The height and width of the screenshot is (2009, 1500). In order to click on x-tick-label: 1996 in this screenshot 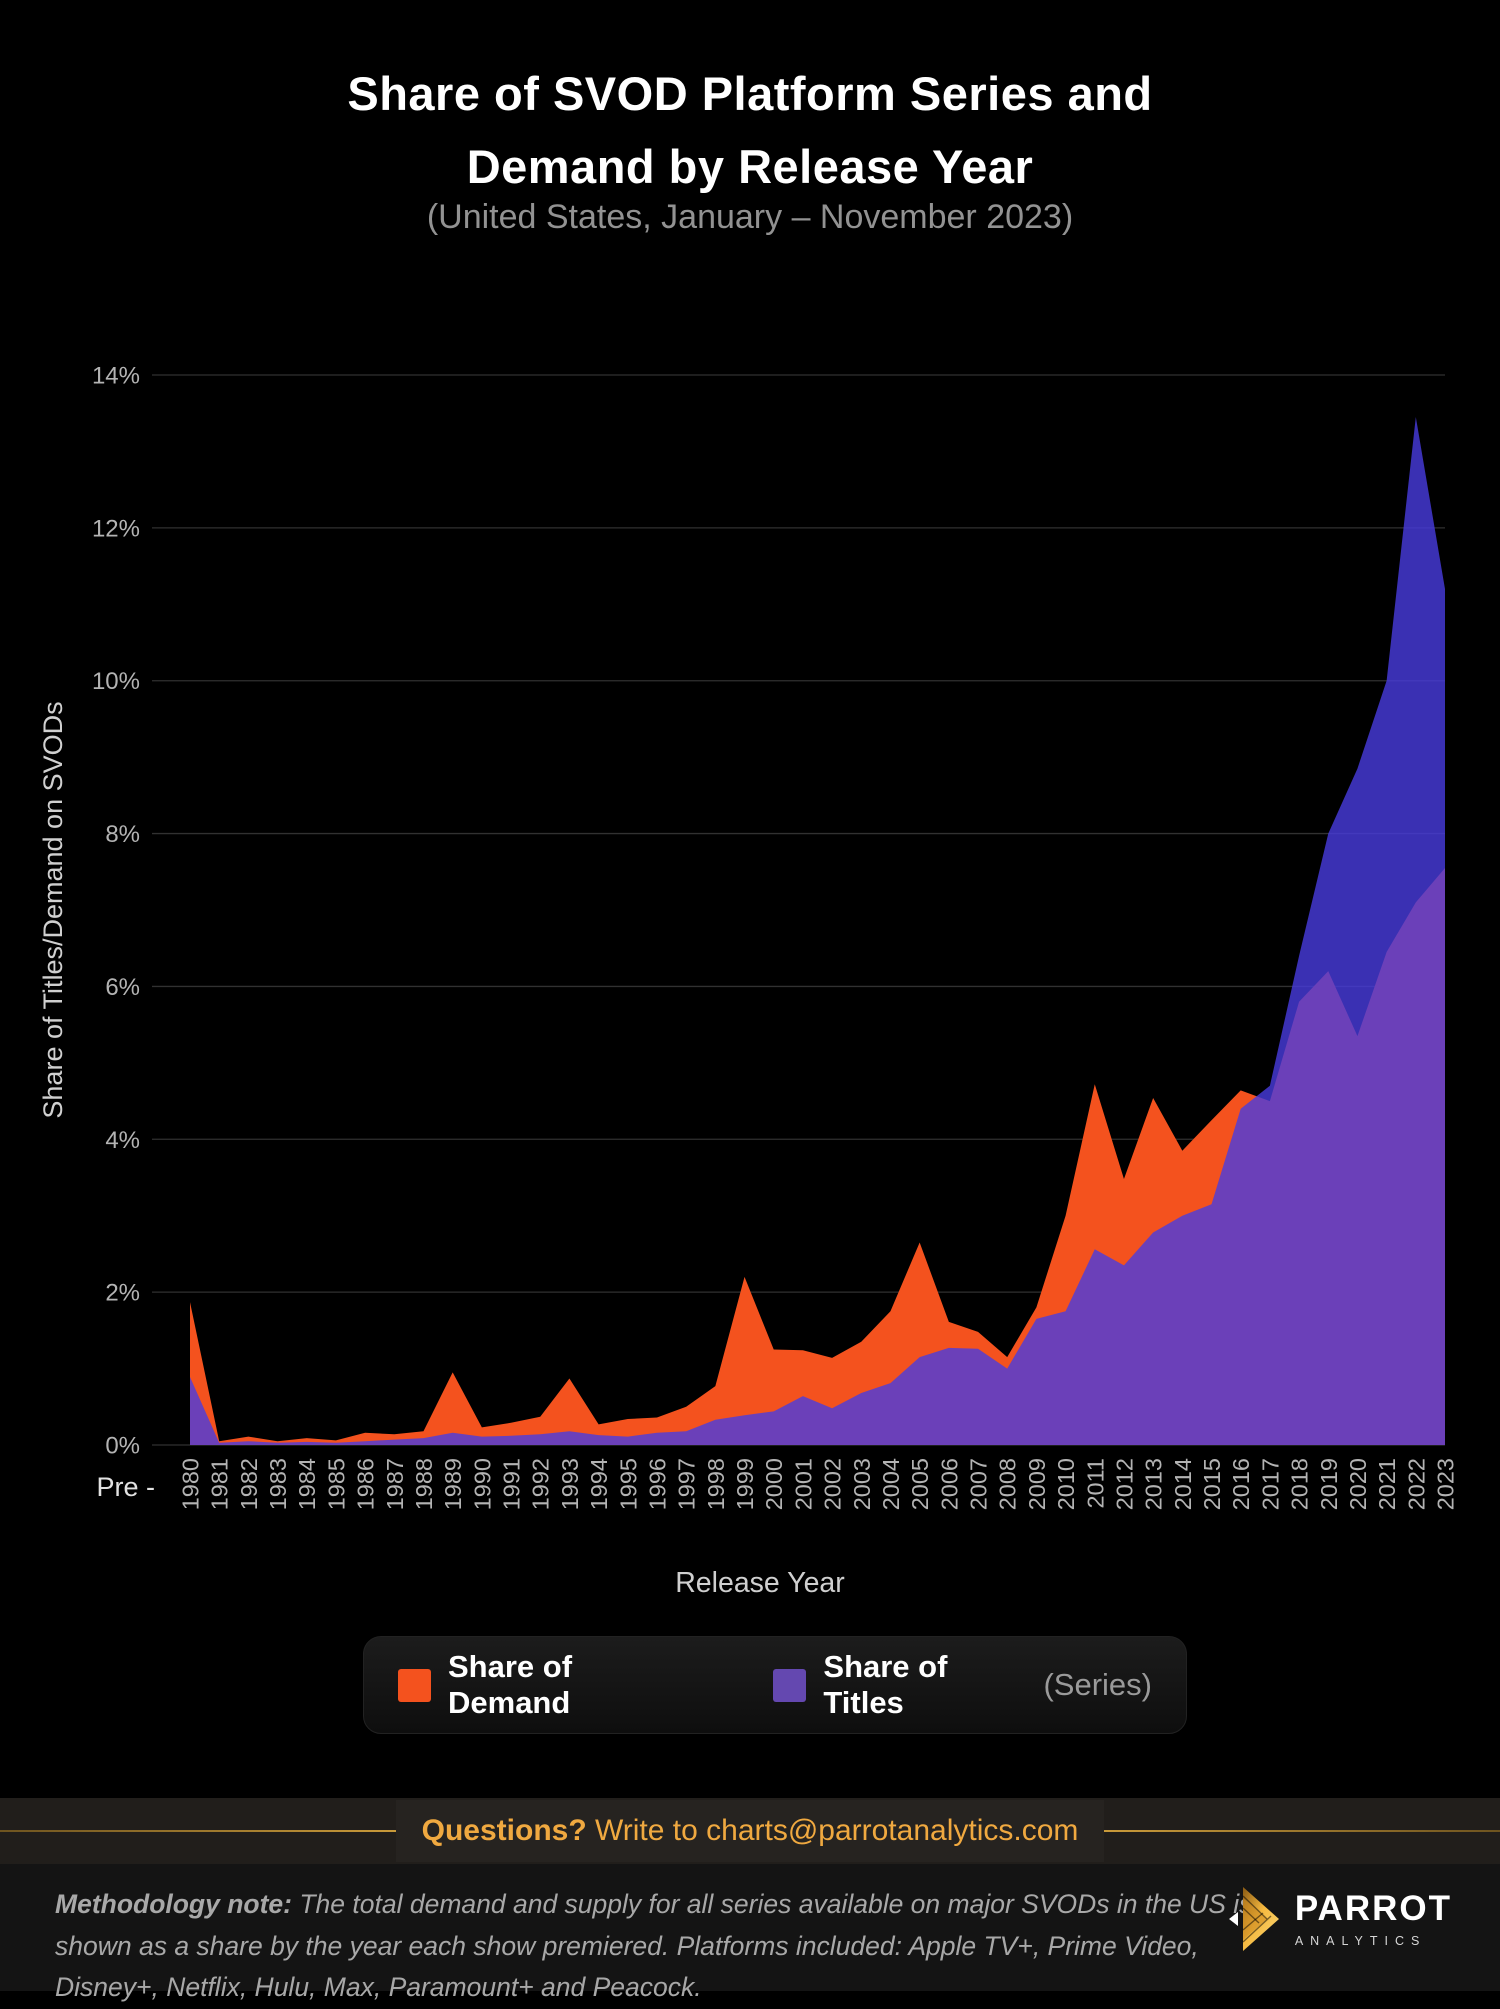, I will do `click(657, 1484)`.